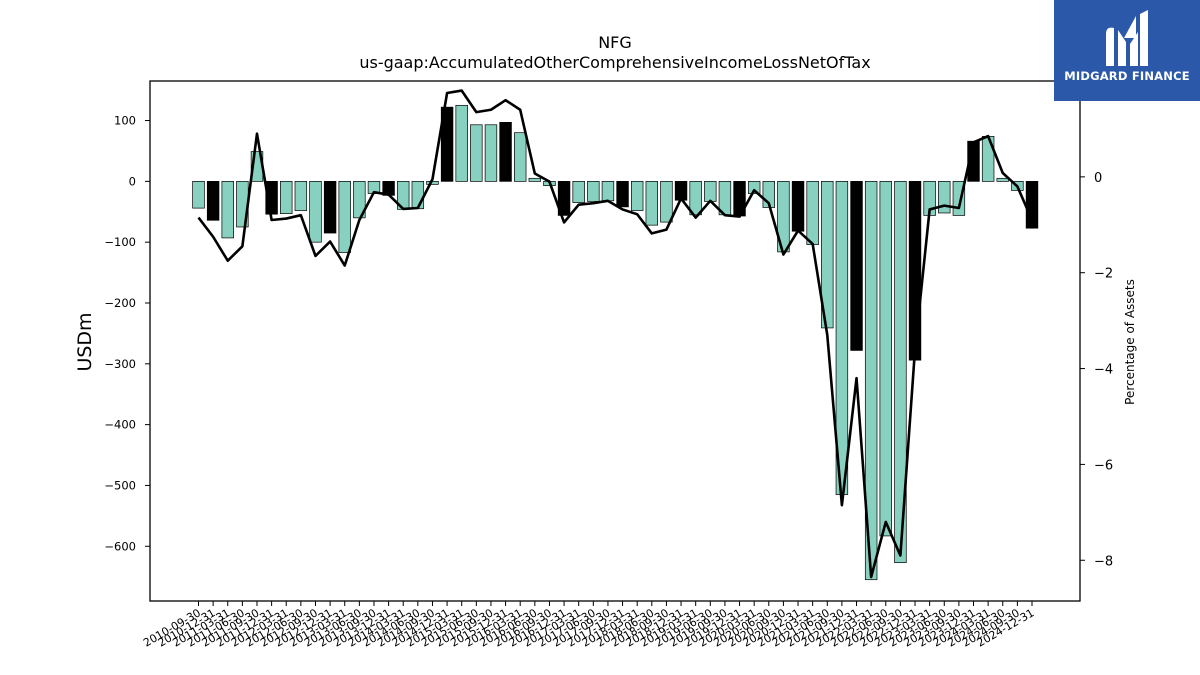  Describe the element at coordinates (120, 546) in the screenshot. I see `y-tick-label: −600` at that location.